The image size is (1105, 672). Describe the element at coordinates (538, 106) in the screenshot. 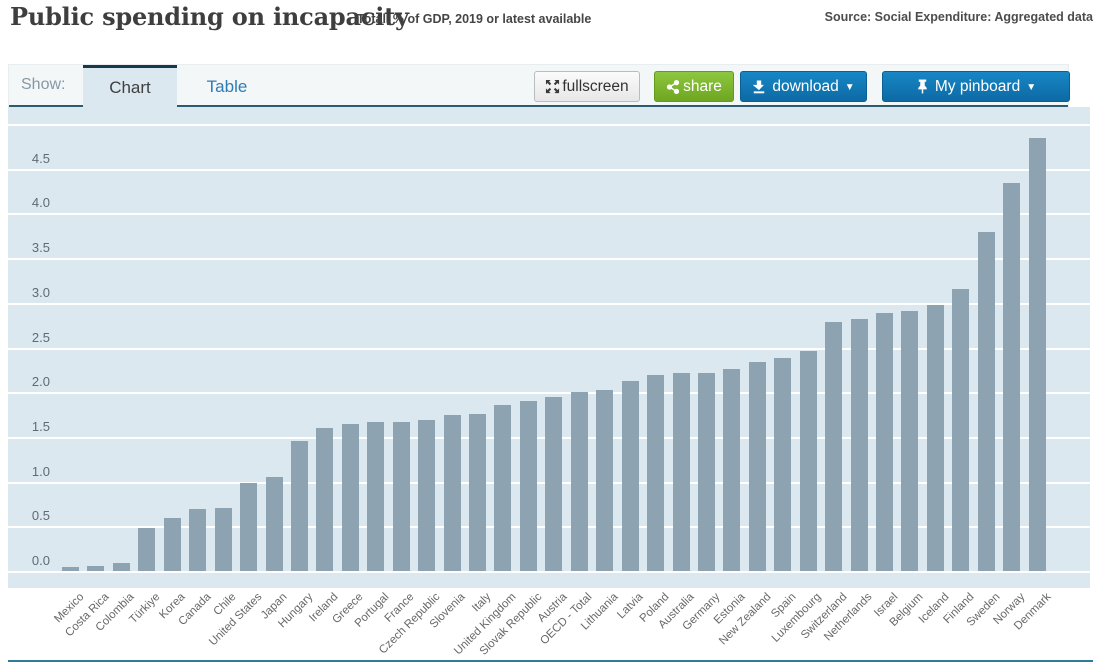

I see `tab-underline` at that location.